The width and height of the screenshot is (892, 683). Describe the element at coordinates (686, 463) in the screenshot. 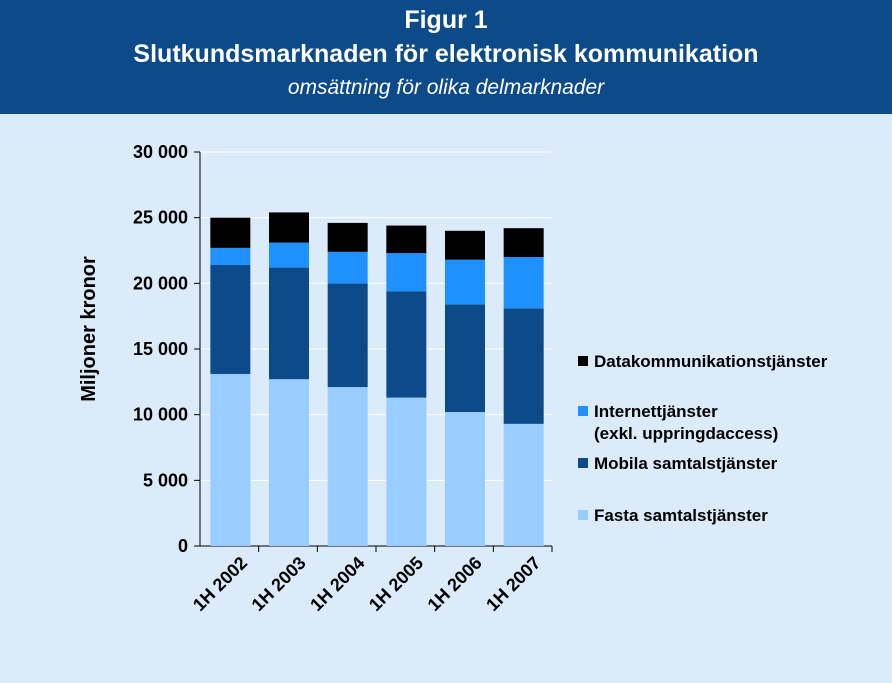

I see `legend-label: Mobila samtalstjänster` at that location.